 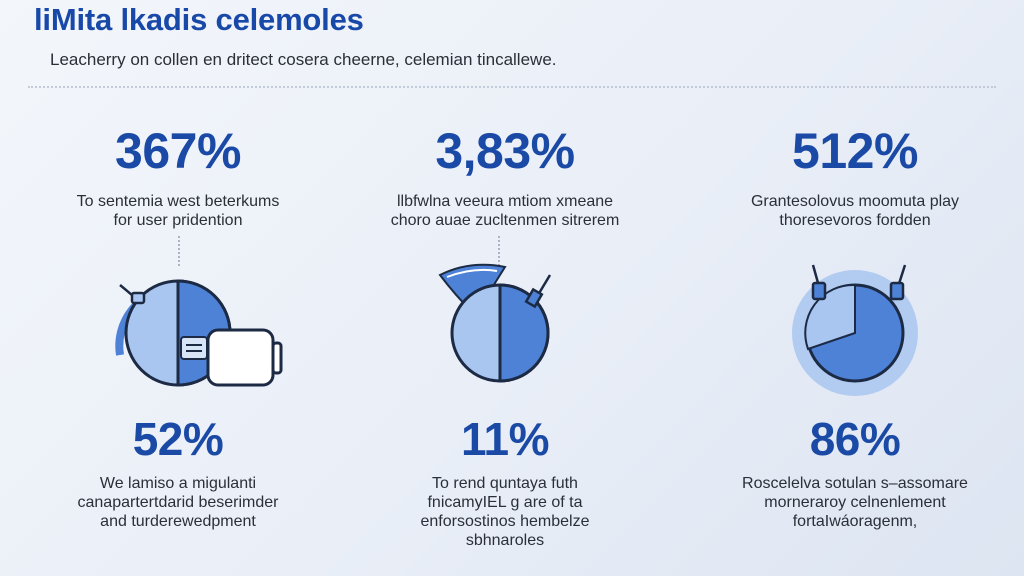 What do you see at coordinates (855, 439) in the screenshot?
I see `bottom-stat: 86%` at bounding box center [855, 439].